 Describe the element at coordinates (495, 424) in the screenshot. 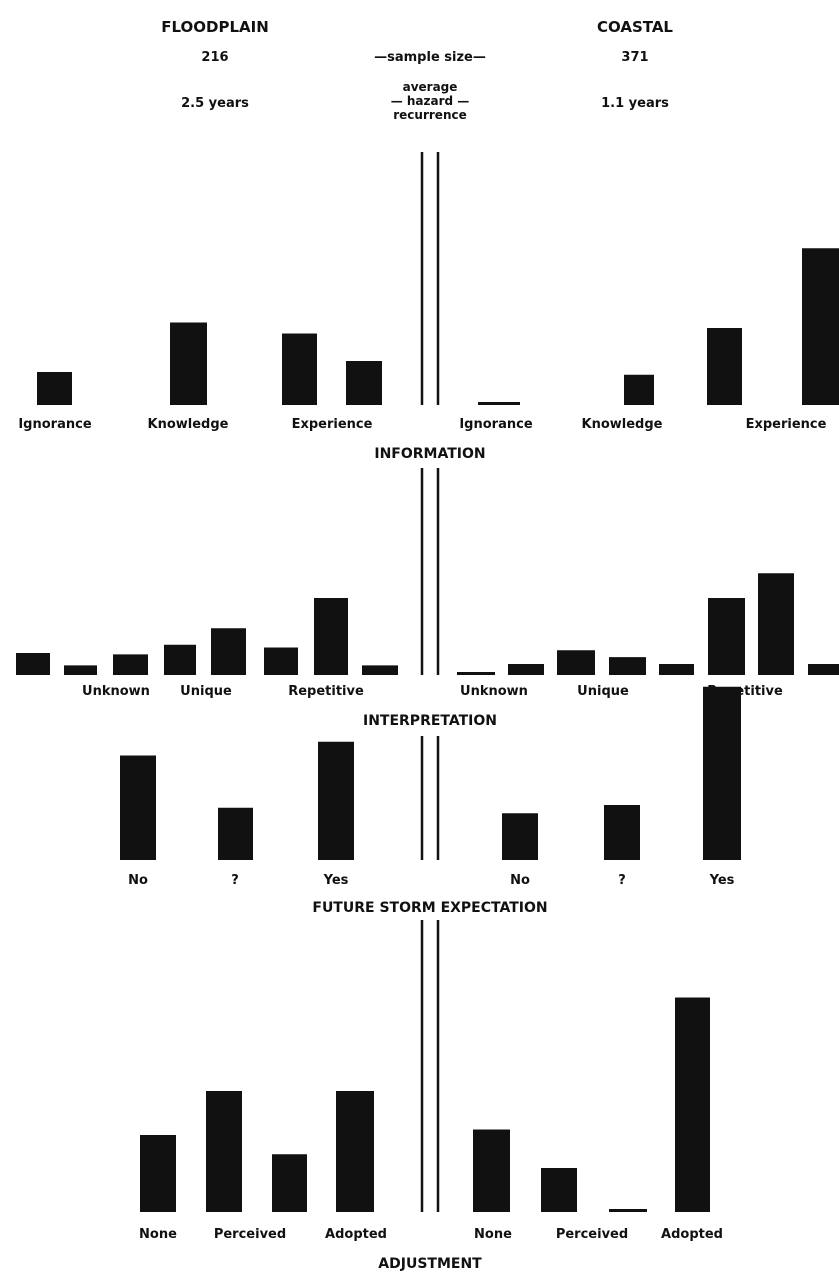

I see `information-coastal-label-ignorance: Ignorance` at that location.